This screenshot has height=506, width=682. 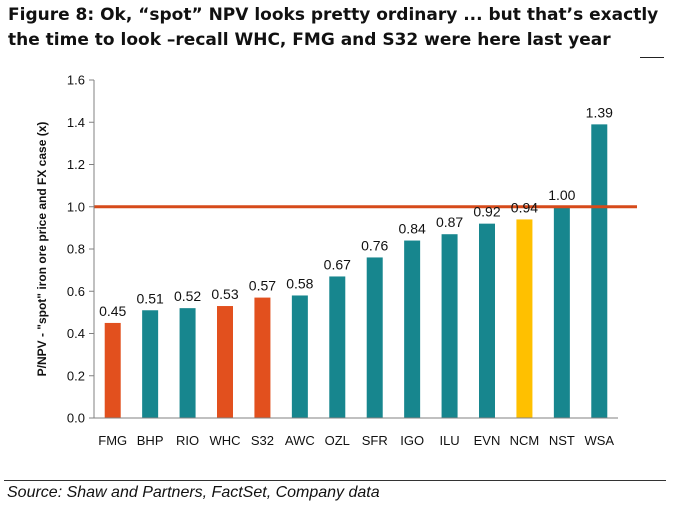 I want to click on bar-wsa, so click(x=599, y=271).